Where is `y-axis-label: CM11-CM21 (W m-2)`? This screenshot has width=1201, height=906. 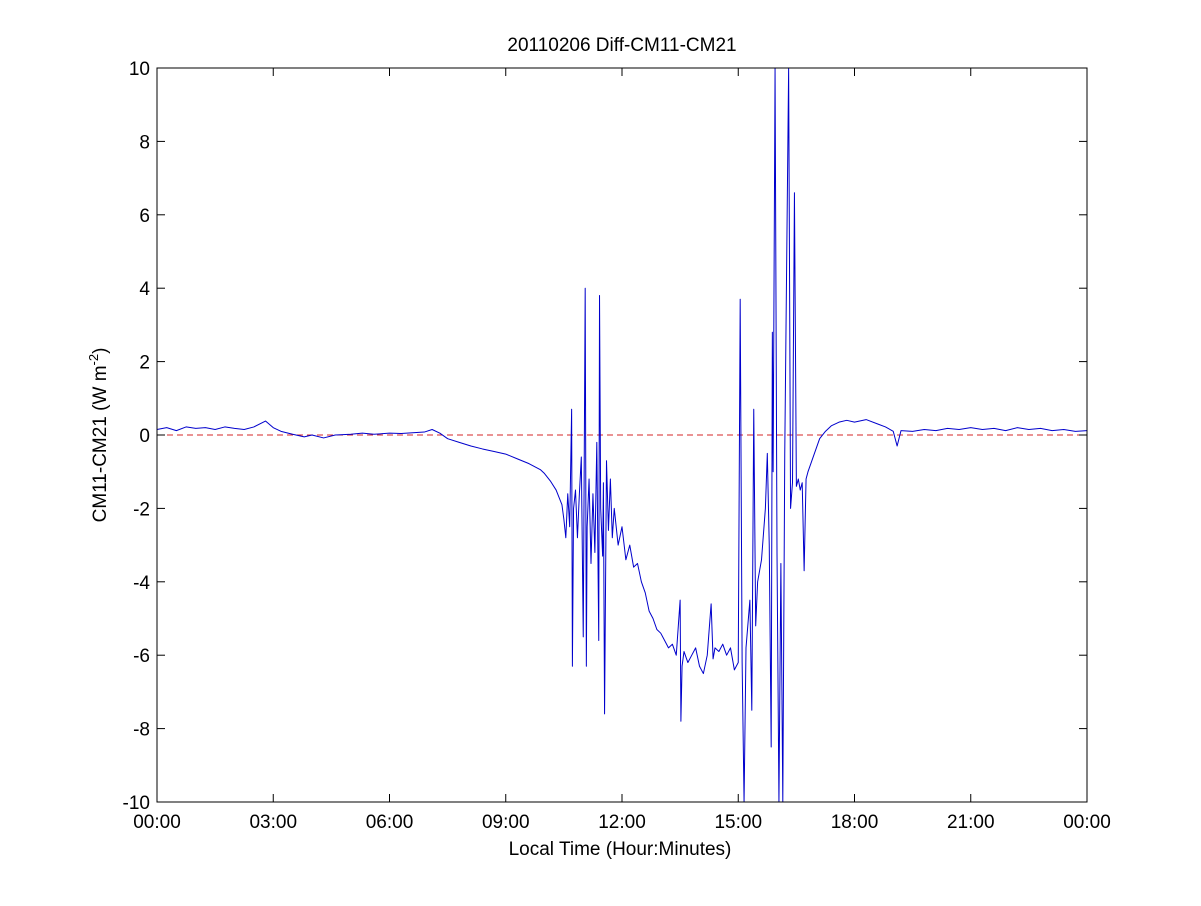
y-axis-label: CM11-CM21 (W m-2) is located at coordinates (98, 435).